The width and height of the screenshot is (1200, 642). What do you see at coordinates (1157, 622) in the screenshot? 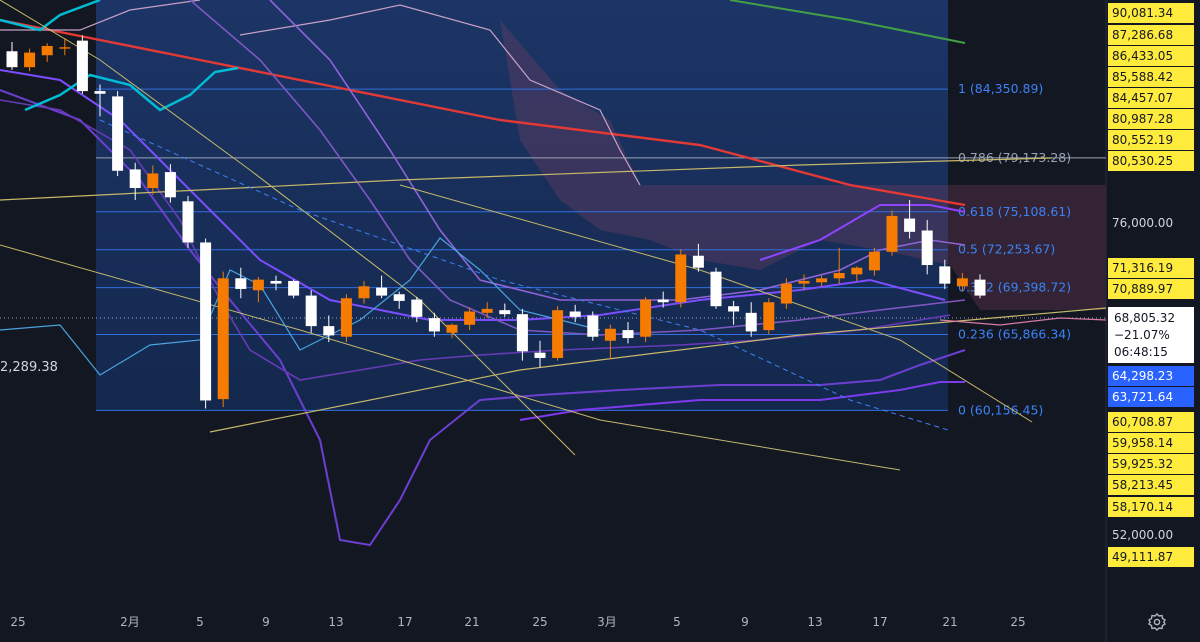
I see `gear-icon` at bounding box center [1157, 622].